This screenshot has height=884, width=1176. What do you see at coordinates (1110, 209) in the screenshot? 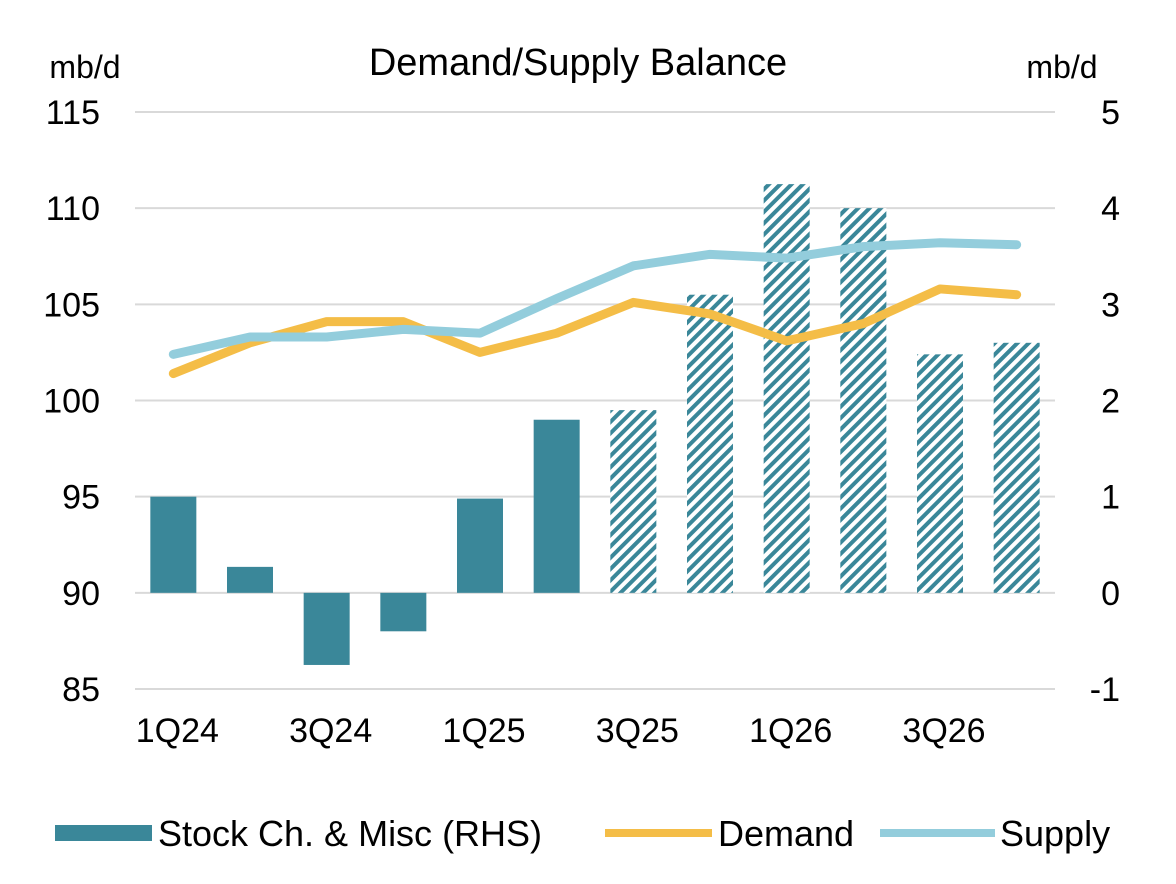
I see `y-right-tick-label: 4` at bounding box center [1110, 209].